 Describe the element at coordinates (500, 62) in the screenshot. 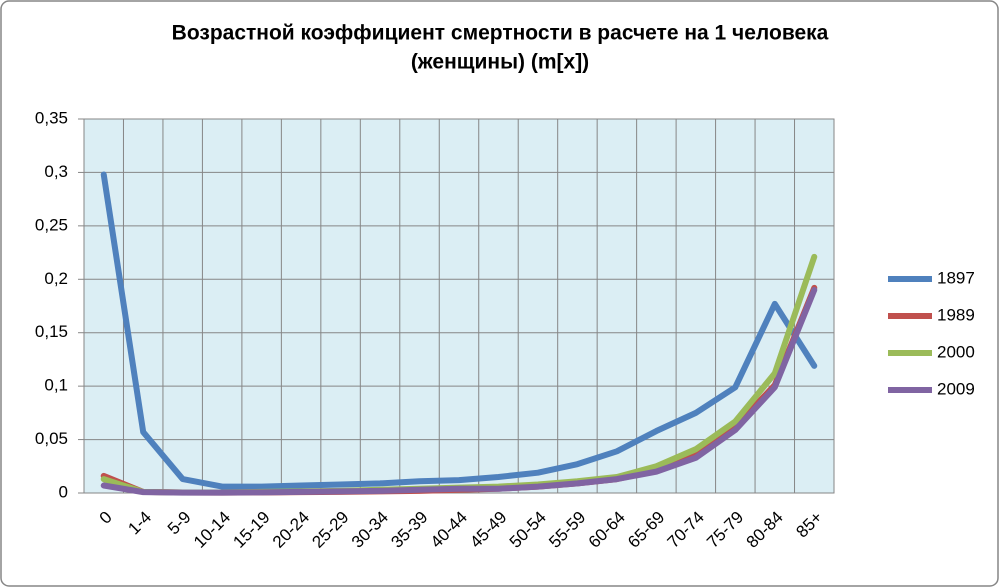

I see `chart-title: (женщины) (m[x])` at that location.